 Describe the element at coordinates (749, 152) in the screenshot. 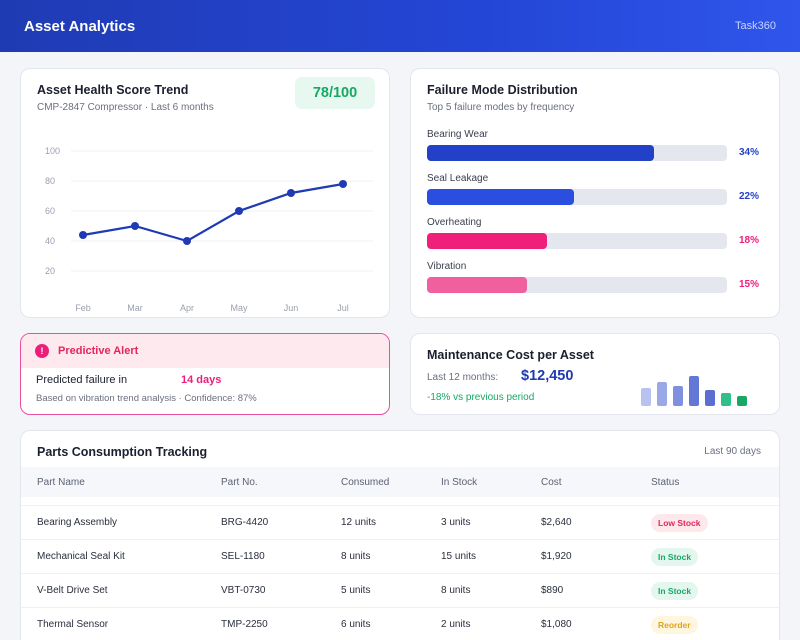

I see `failure-mode-percent: 34%` at that location.